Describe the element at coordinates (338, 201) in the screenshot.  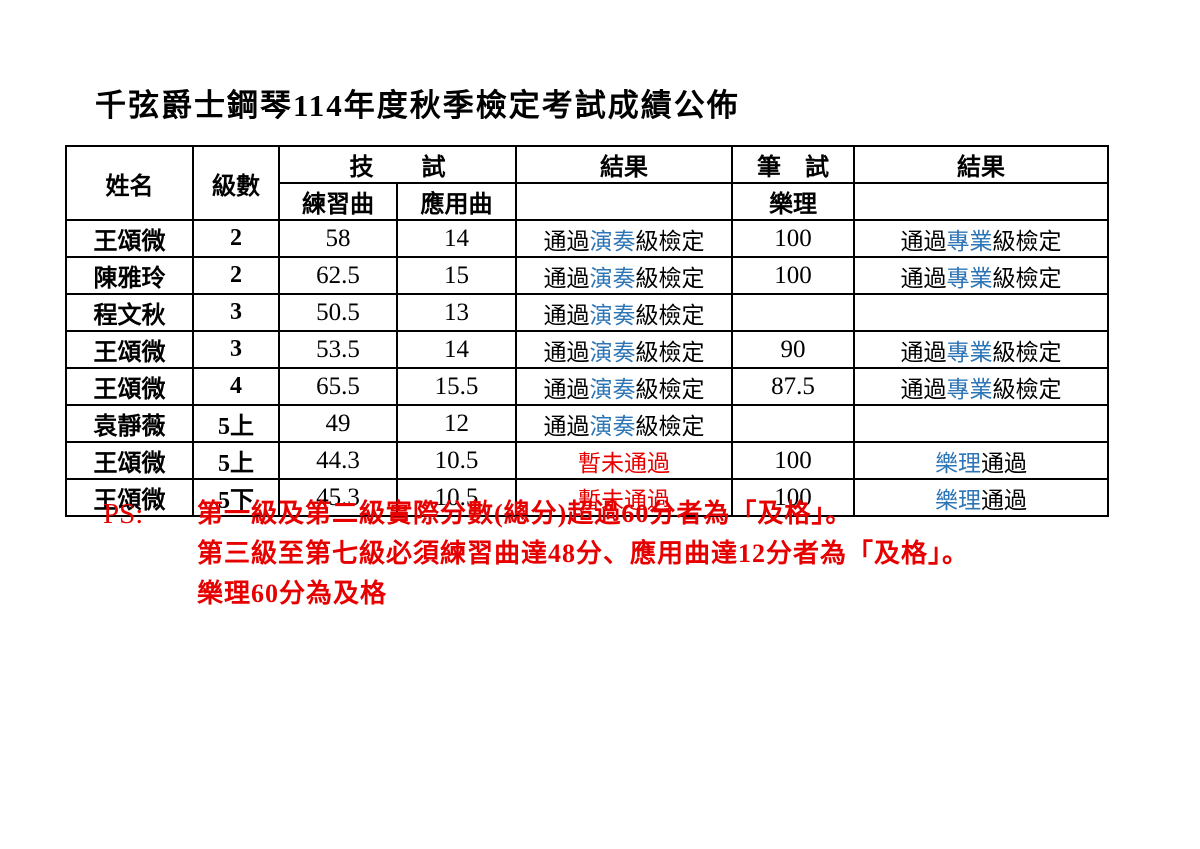
I see `header-practice-piece: 練習曲` at that location.